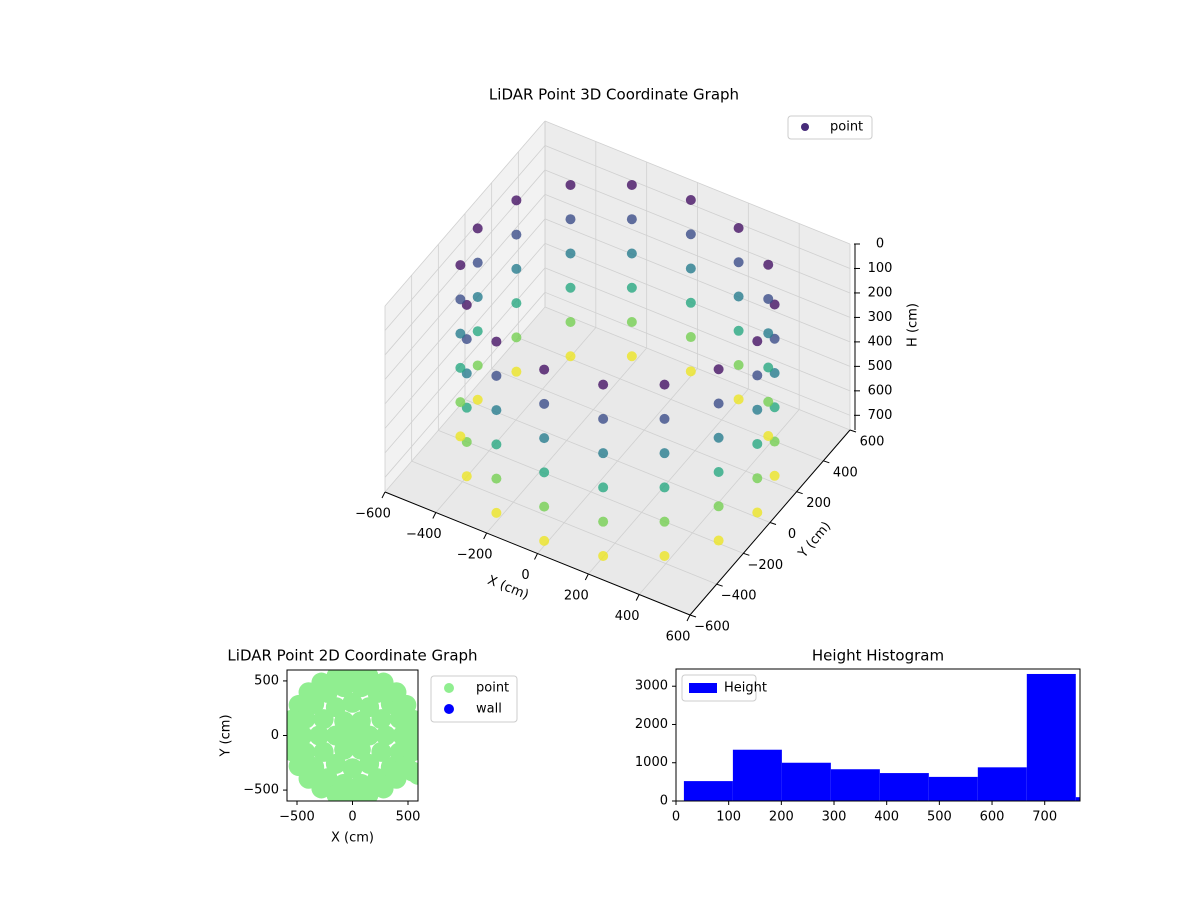 This screenshot has height=904, width=1200. I want to click on x-tick-label: 700, so click(1044, 817).